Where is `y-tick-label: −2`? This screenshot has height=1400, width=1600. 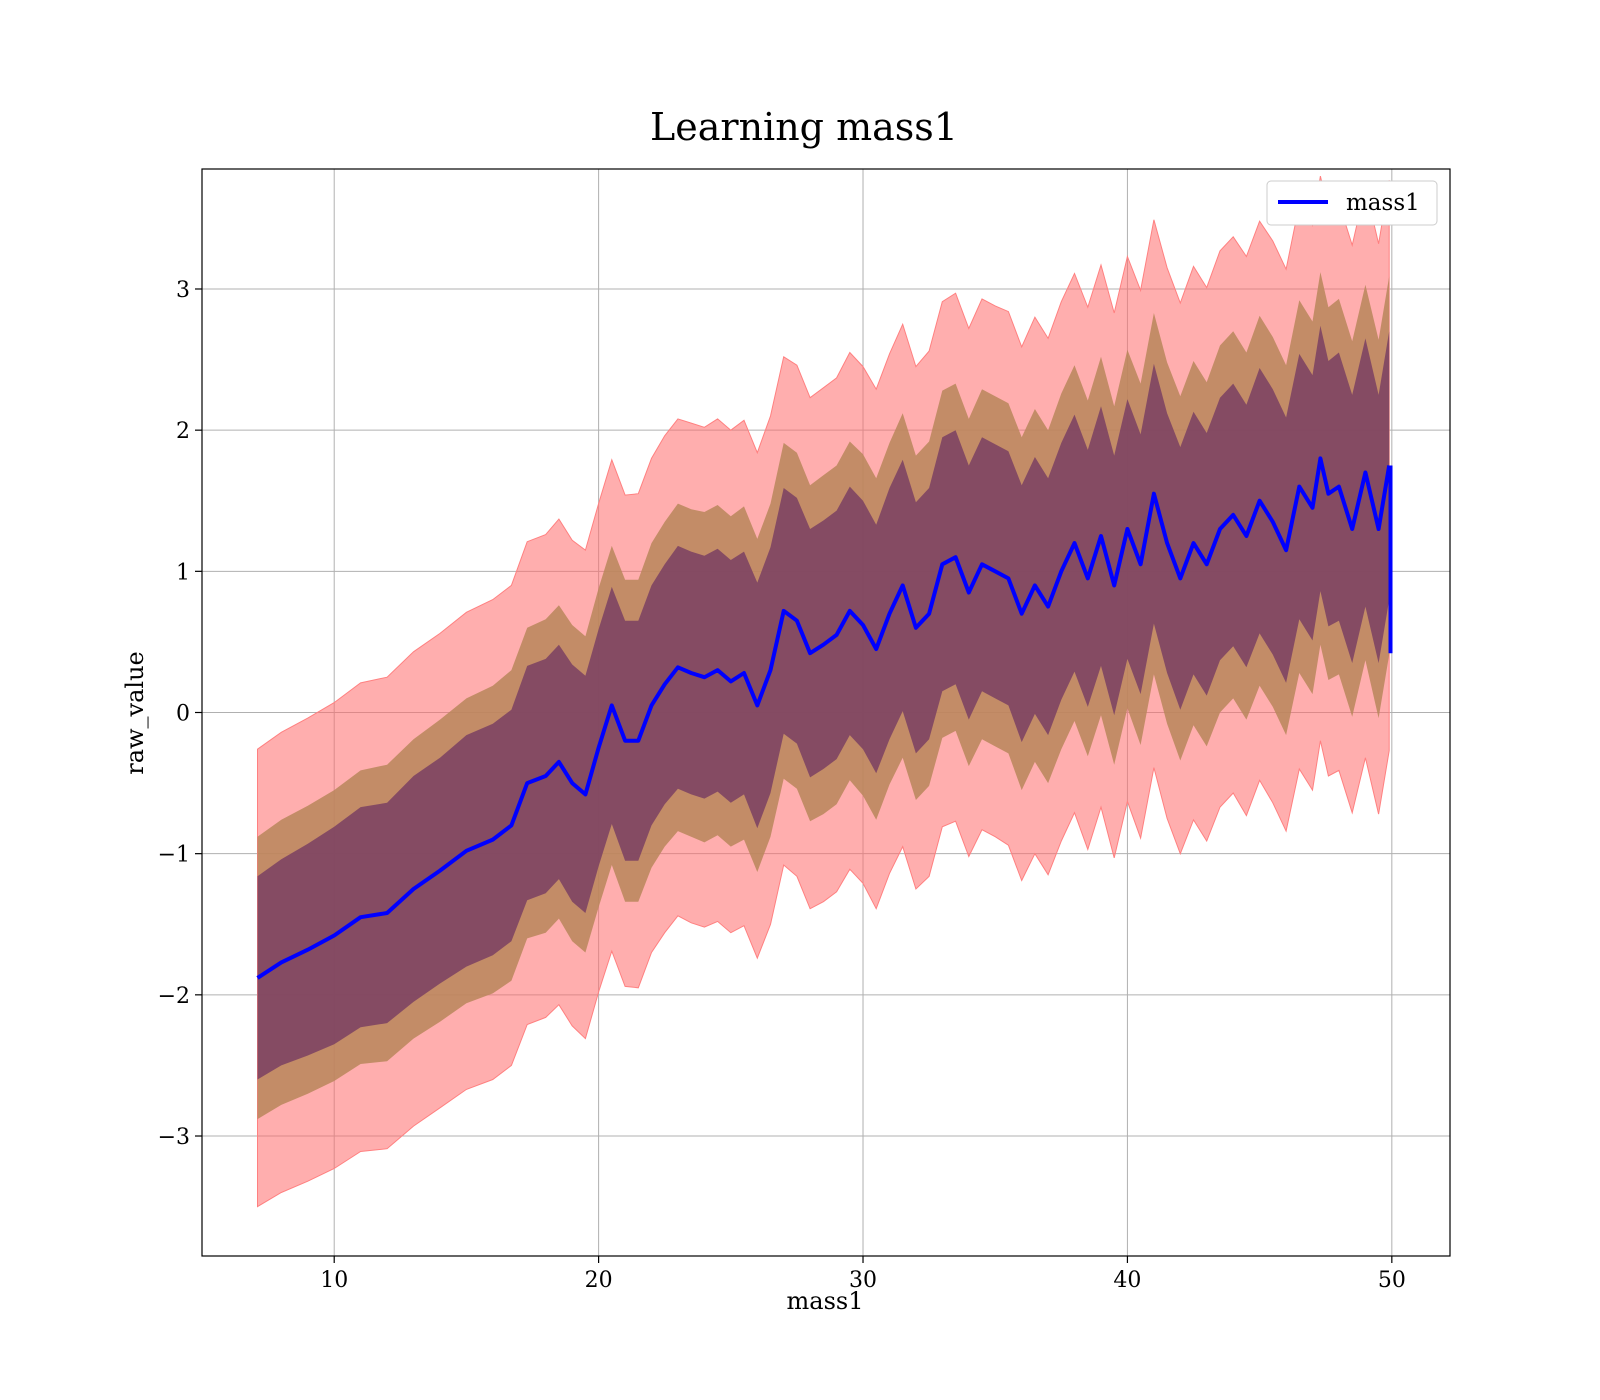 y-tick-label: −2 is located at coordinates (174, 996).